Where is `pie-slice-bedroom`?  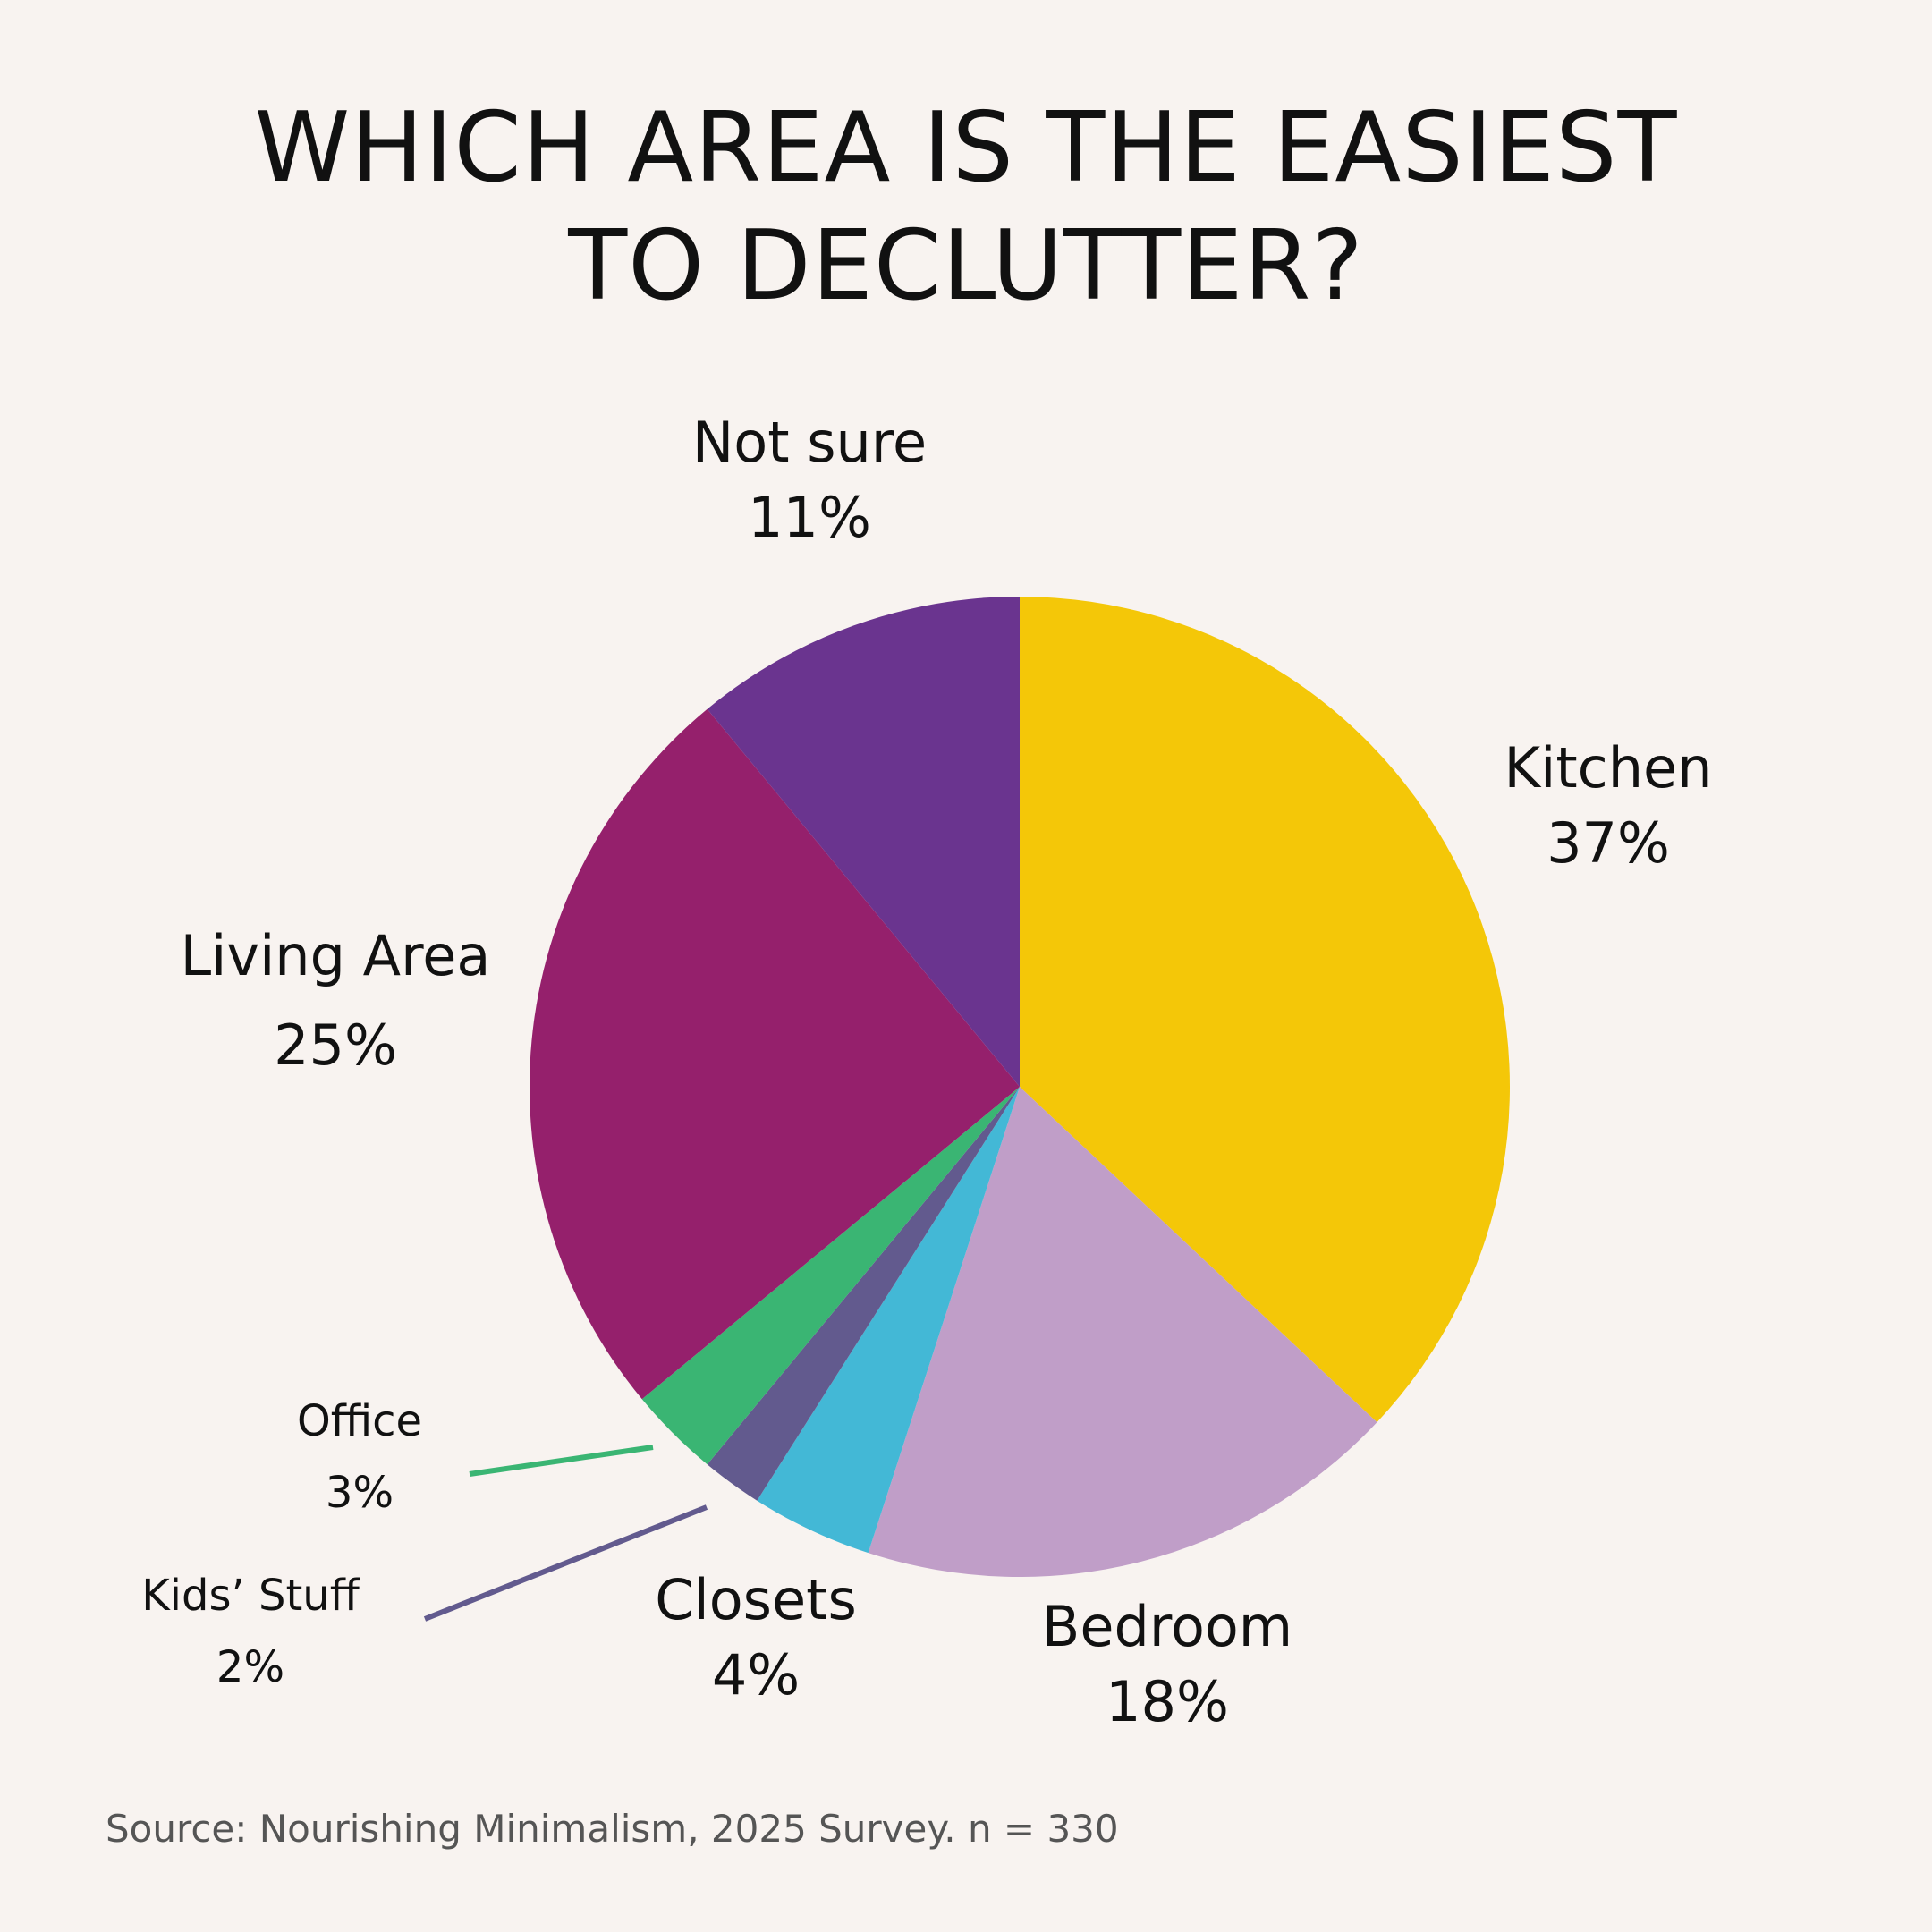
pie-slice-bedroom is located at coordinates (1122, 1332).